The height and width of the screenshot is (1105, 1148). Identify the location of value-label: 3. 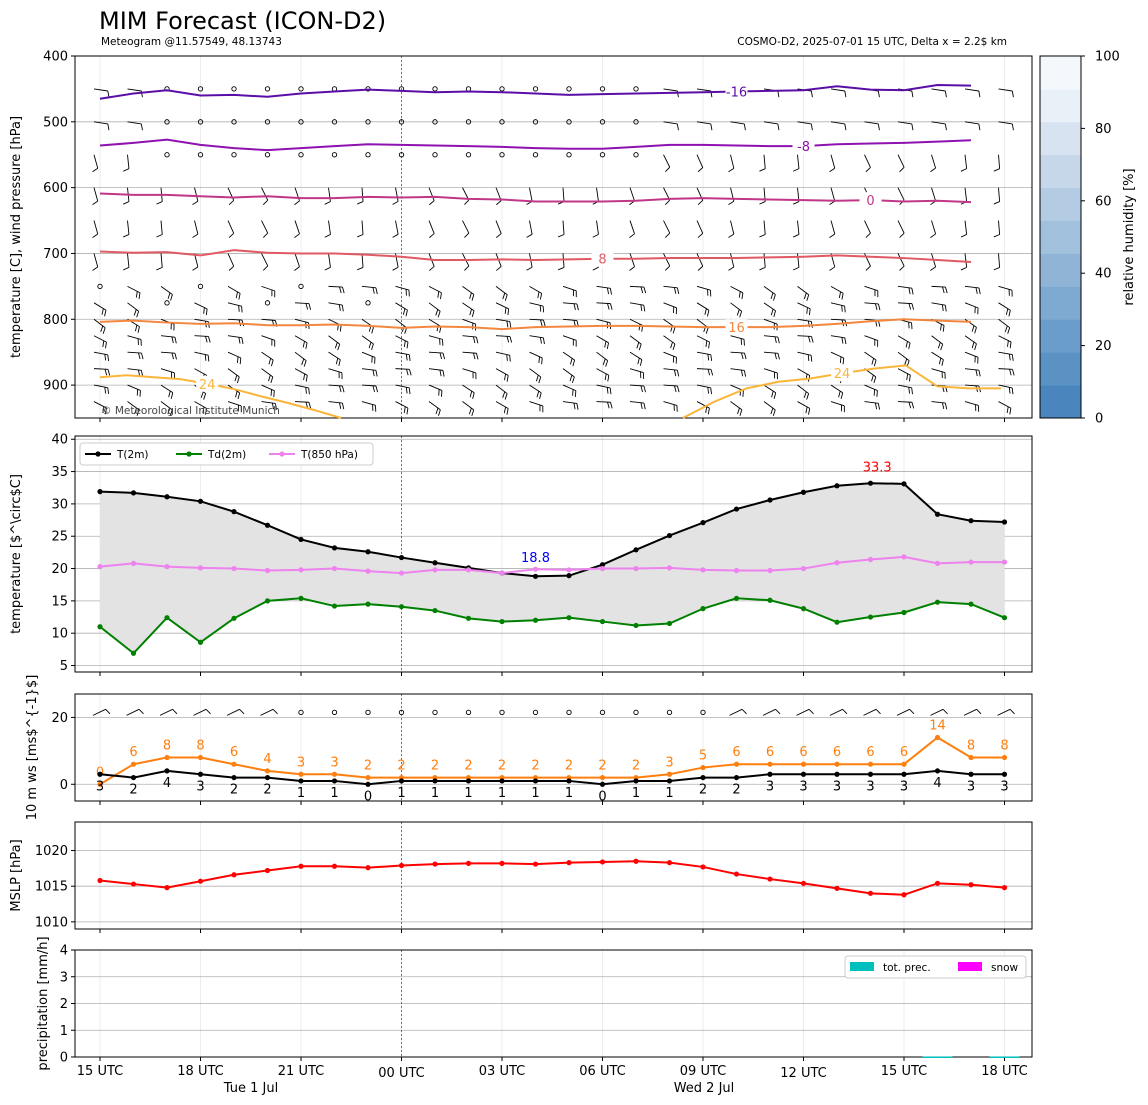
(200, 786).